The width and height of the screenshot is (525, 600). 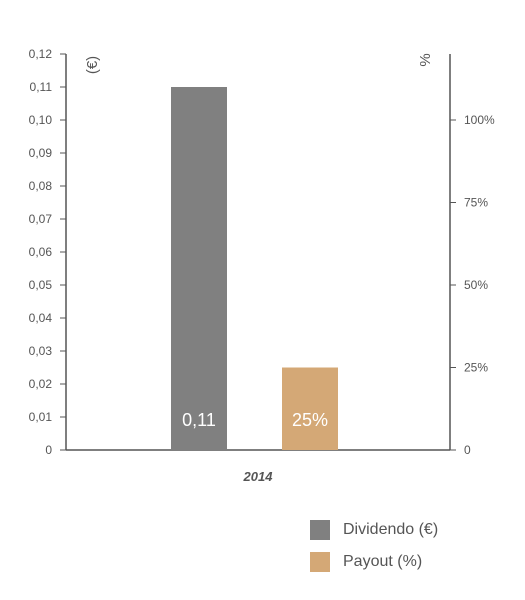 I want to click on legend: Dividendo (€) Payout (%), so click(x=374, y=552).